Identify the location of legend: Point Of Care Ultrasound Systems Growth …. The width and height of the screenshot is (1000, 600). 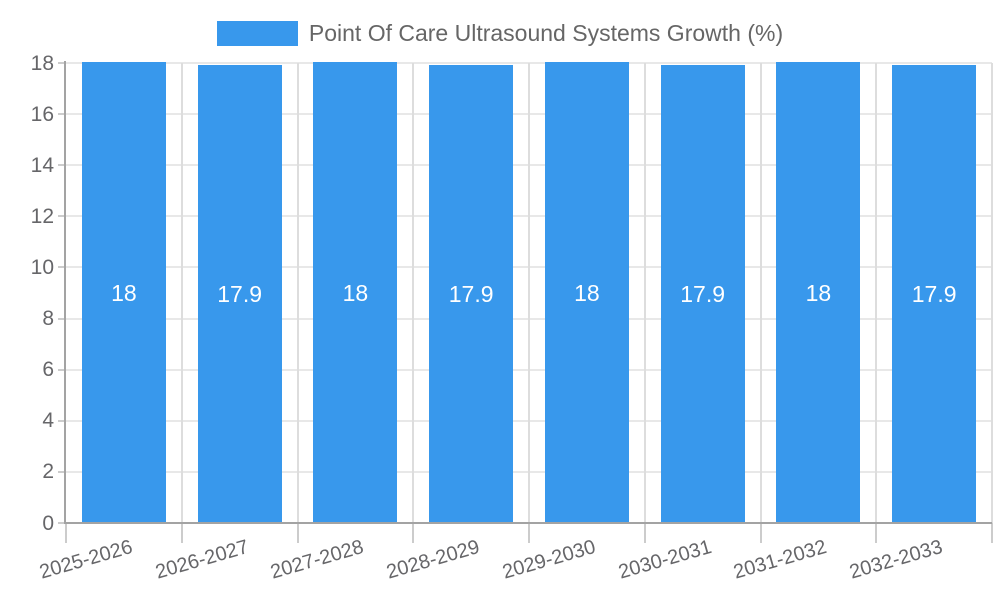
(500, 33).